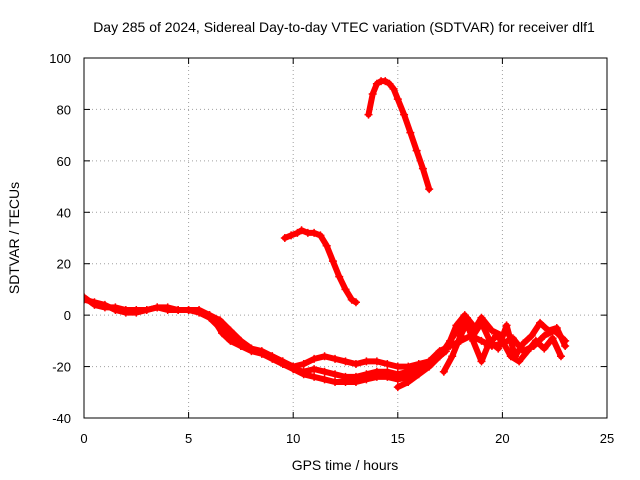  I want to click on y-tick-label: 0, so click(67, 315).